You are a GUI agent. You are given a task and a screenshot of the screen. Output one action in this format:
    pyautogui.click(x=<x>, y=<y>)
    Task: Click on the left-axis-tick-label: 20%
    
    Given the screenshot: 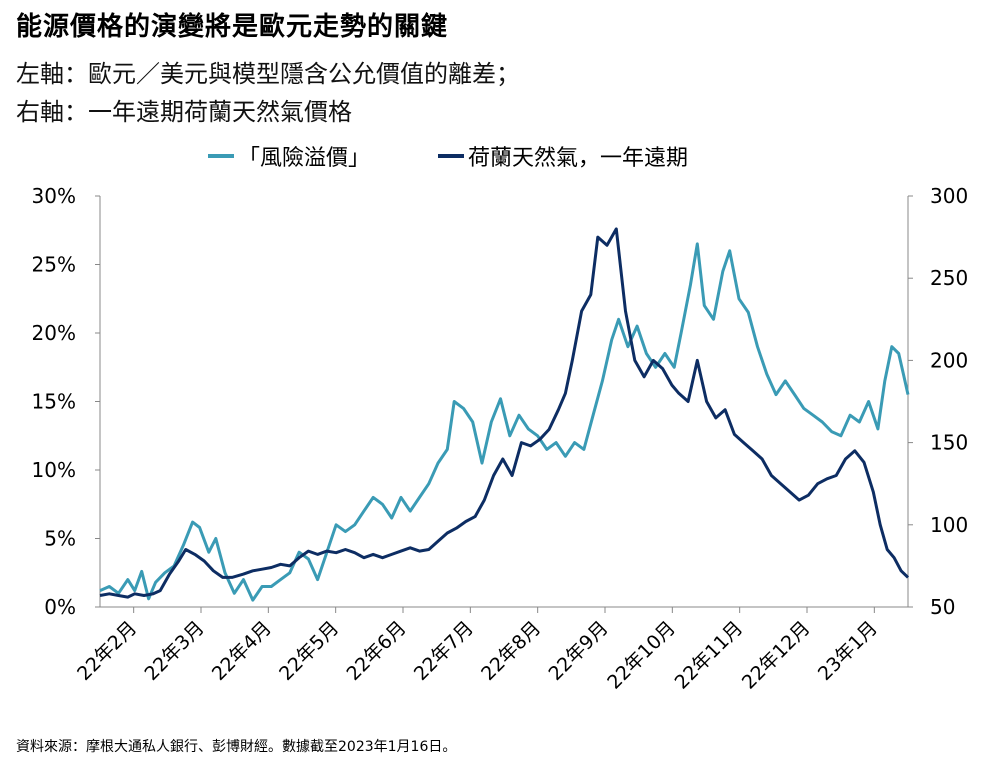 What is the action you would take?
    pyautogui.click(x=54, y=333)
    